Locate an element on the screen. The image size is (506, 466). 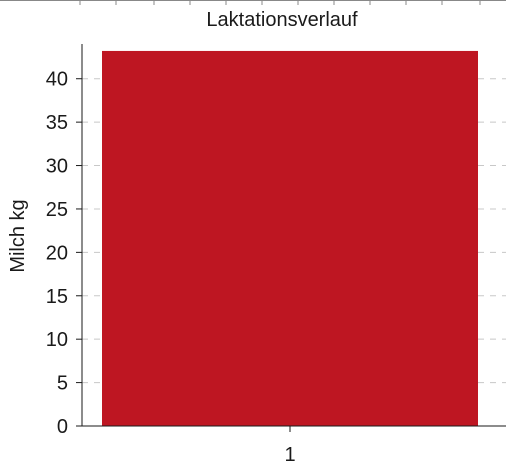
y-tick-label-10: 10 is located at coordinates (57, 340).